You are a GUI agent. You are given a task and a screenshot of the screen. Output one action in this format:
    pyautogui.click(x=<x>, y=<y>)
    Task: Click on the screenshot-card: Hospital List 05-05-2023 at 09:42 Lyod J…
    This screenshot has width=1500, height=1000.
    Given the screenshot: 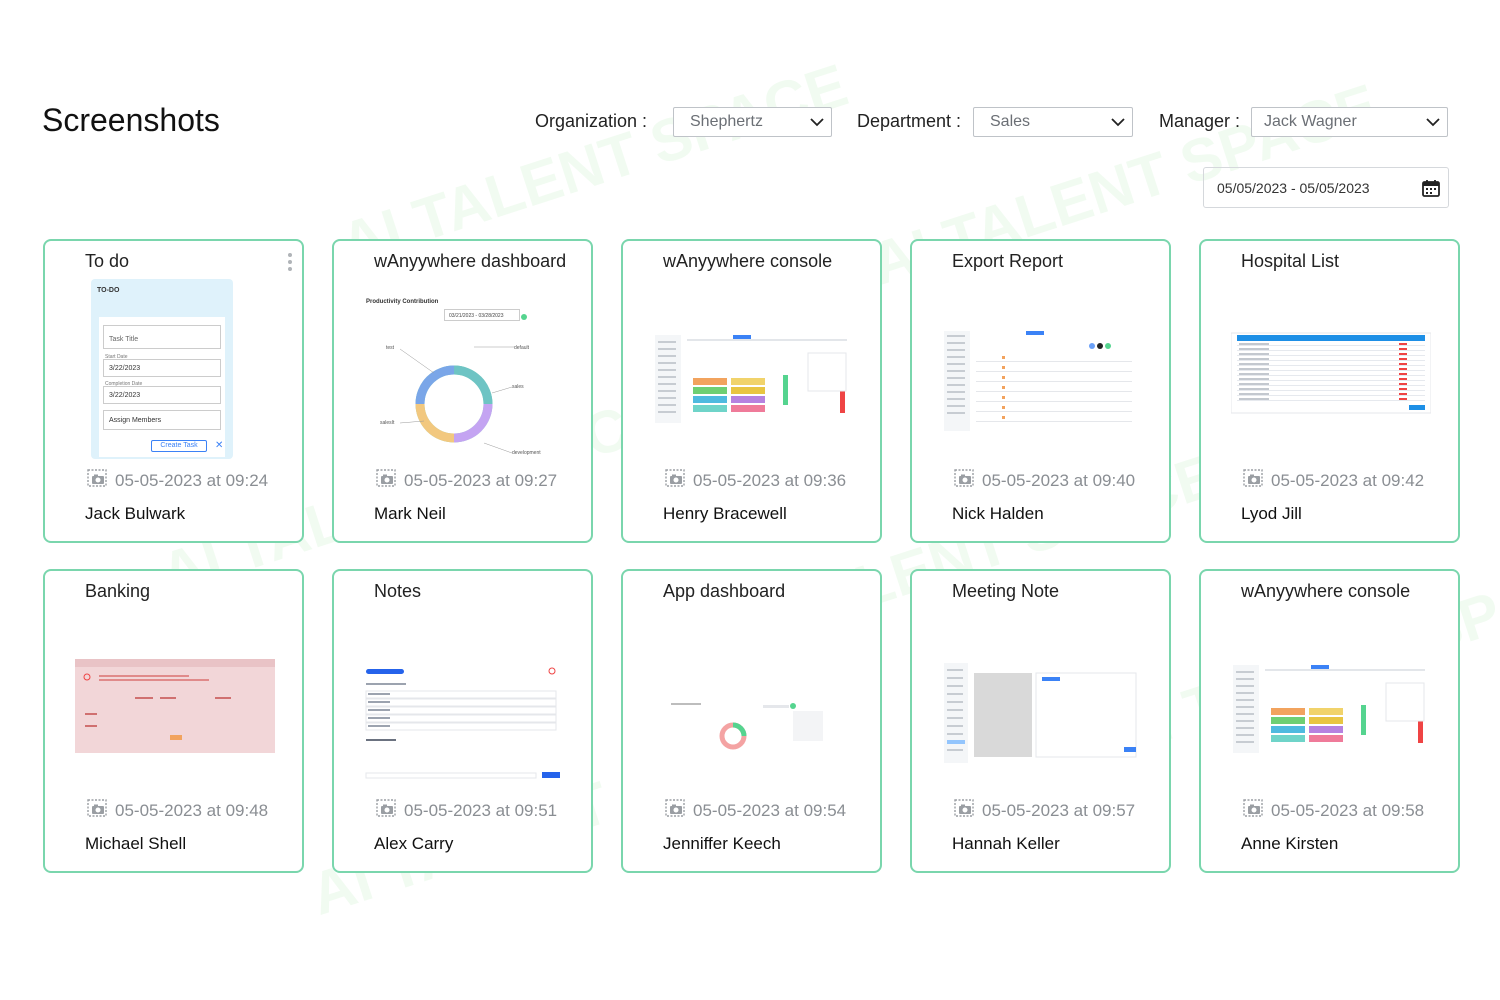 What is the action you would take?
    pyautogui.click(x=1329, y=391)
    